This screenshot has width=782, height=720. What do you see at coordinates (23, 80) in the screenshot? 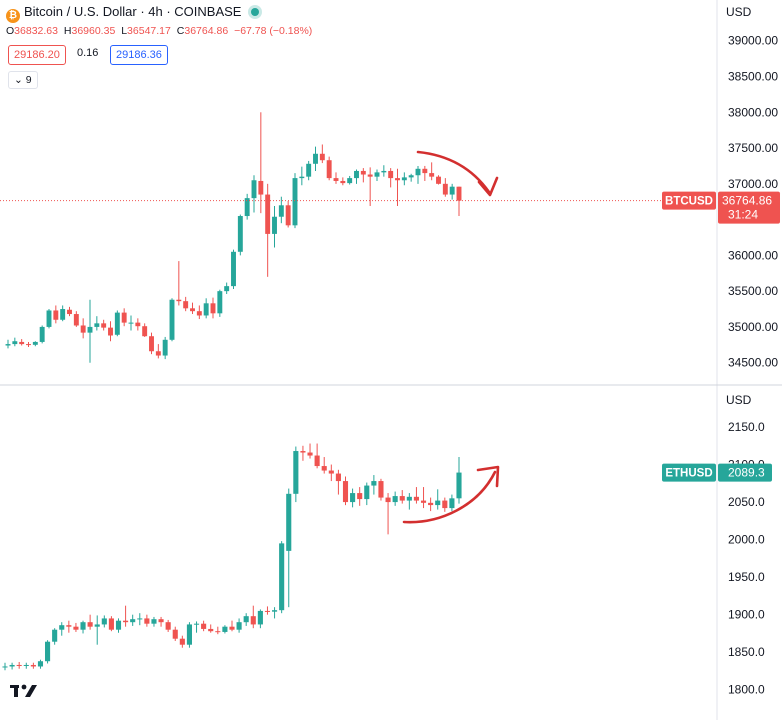
I see `indicators-toggle: ⌄ 9` at bounding box center [23, 80].